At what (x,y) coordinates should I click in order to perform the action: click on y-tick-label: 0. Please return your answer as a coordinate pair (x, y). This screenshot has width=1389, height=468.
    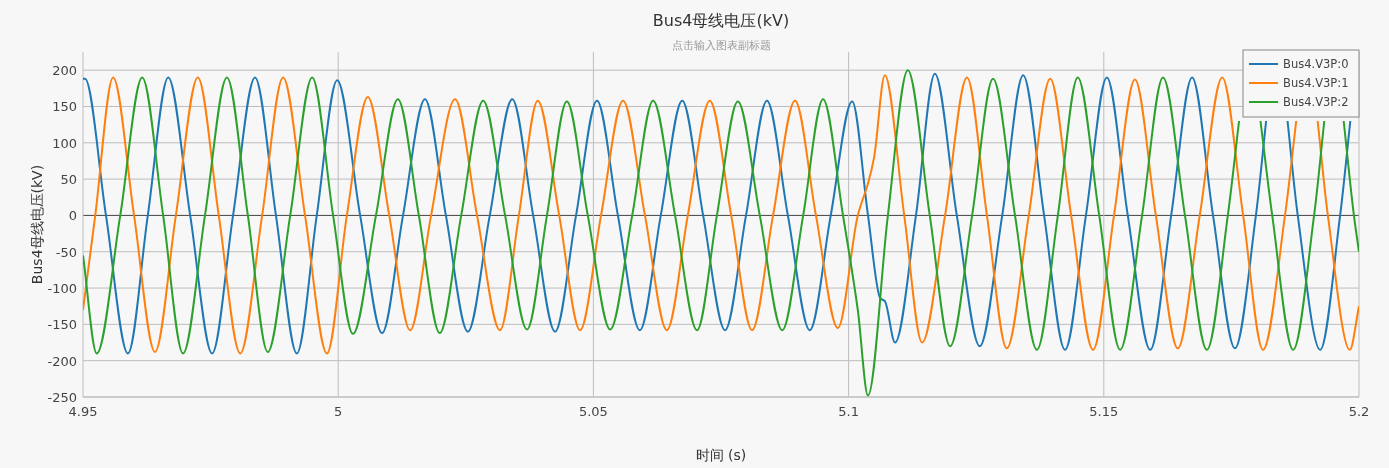
    Looking at the image, I should click on (72, 216).